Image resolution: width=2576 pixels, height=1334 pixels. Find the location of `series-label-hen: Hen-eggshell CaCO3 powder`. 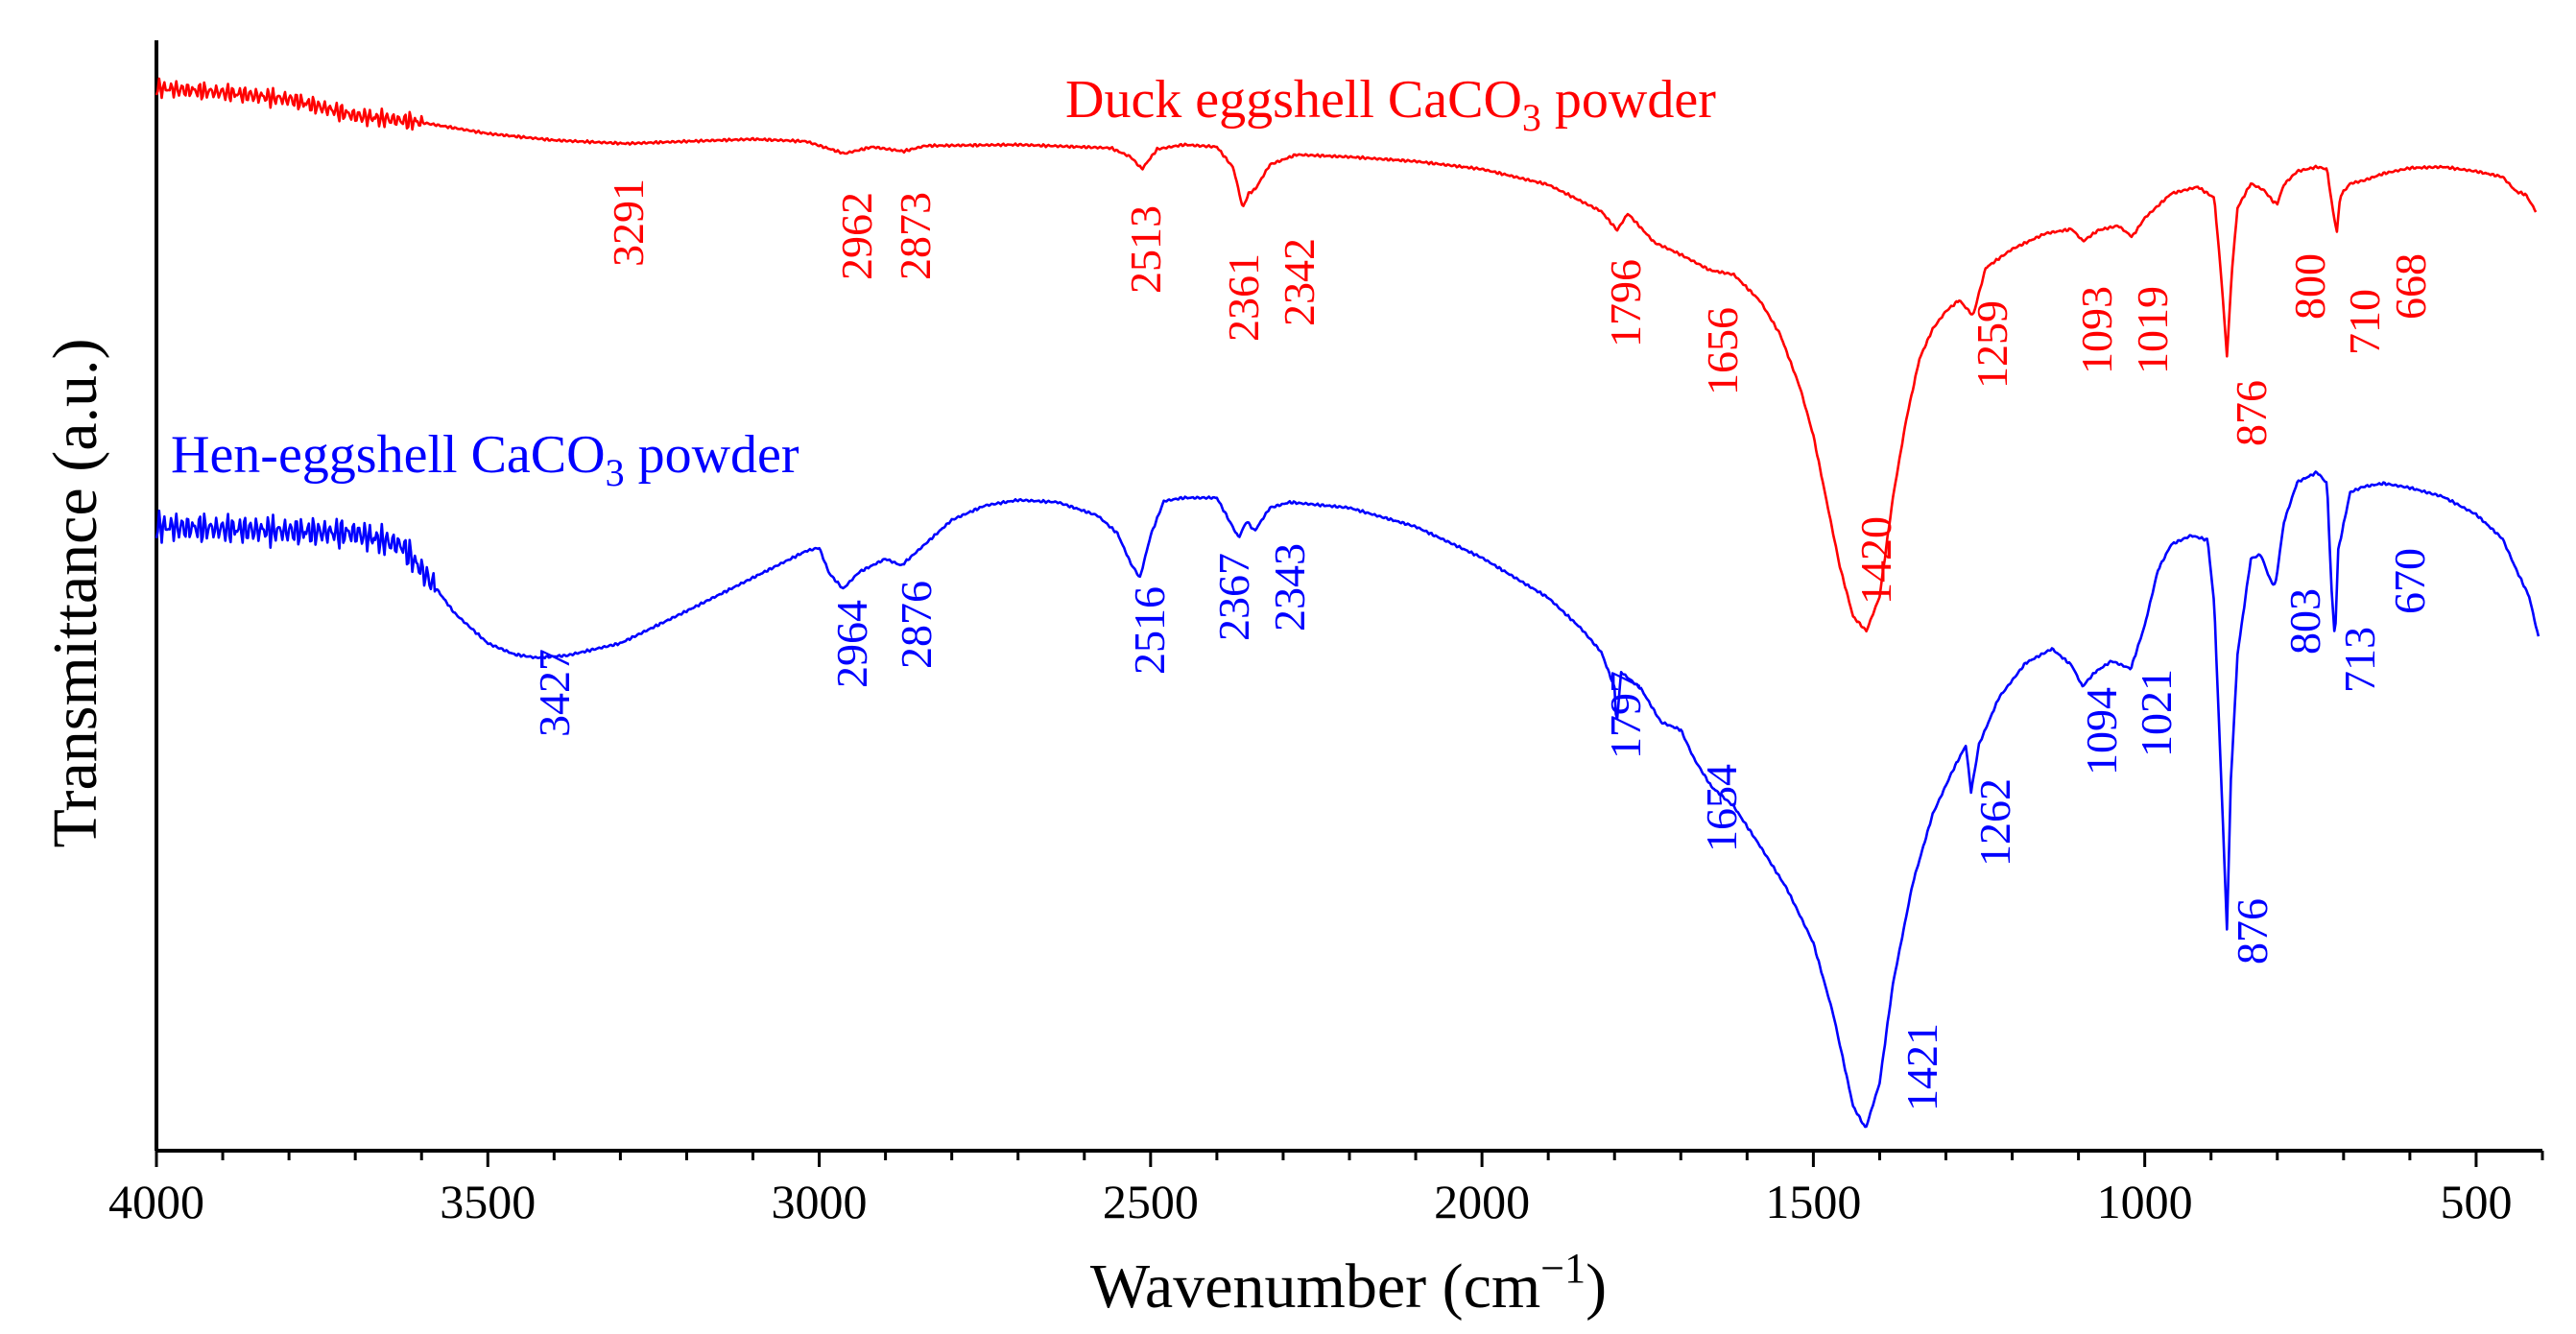

series-label-hen: Hen-eggshell CaCO3 powder is located at coordinates (485, 459).